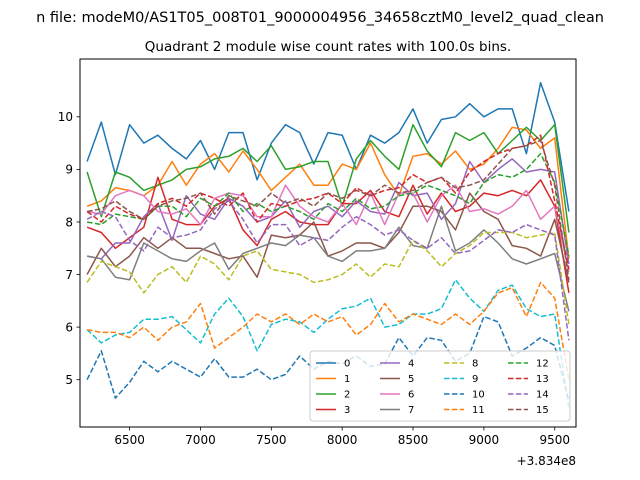 This screenshot has width=640, height=480. What do you see at coordinates (200, 440) in the screenshot?
I see `x-tick-label: 7000` at bounding box center [200, 440].